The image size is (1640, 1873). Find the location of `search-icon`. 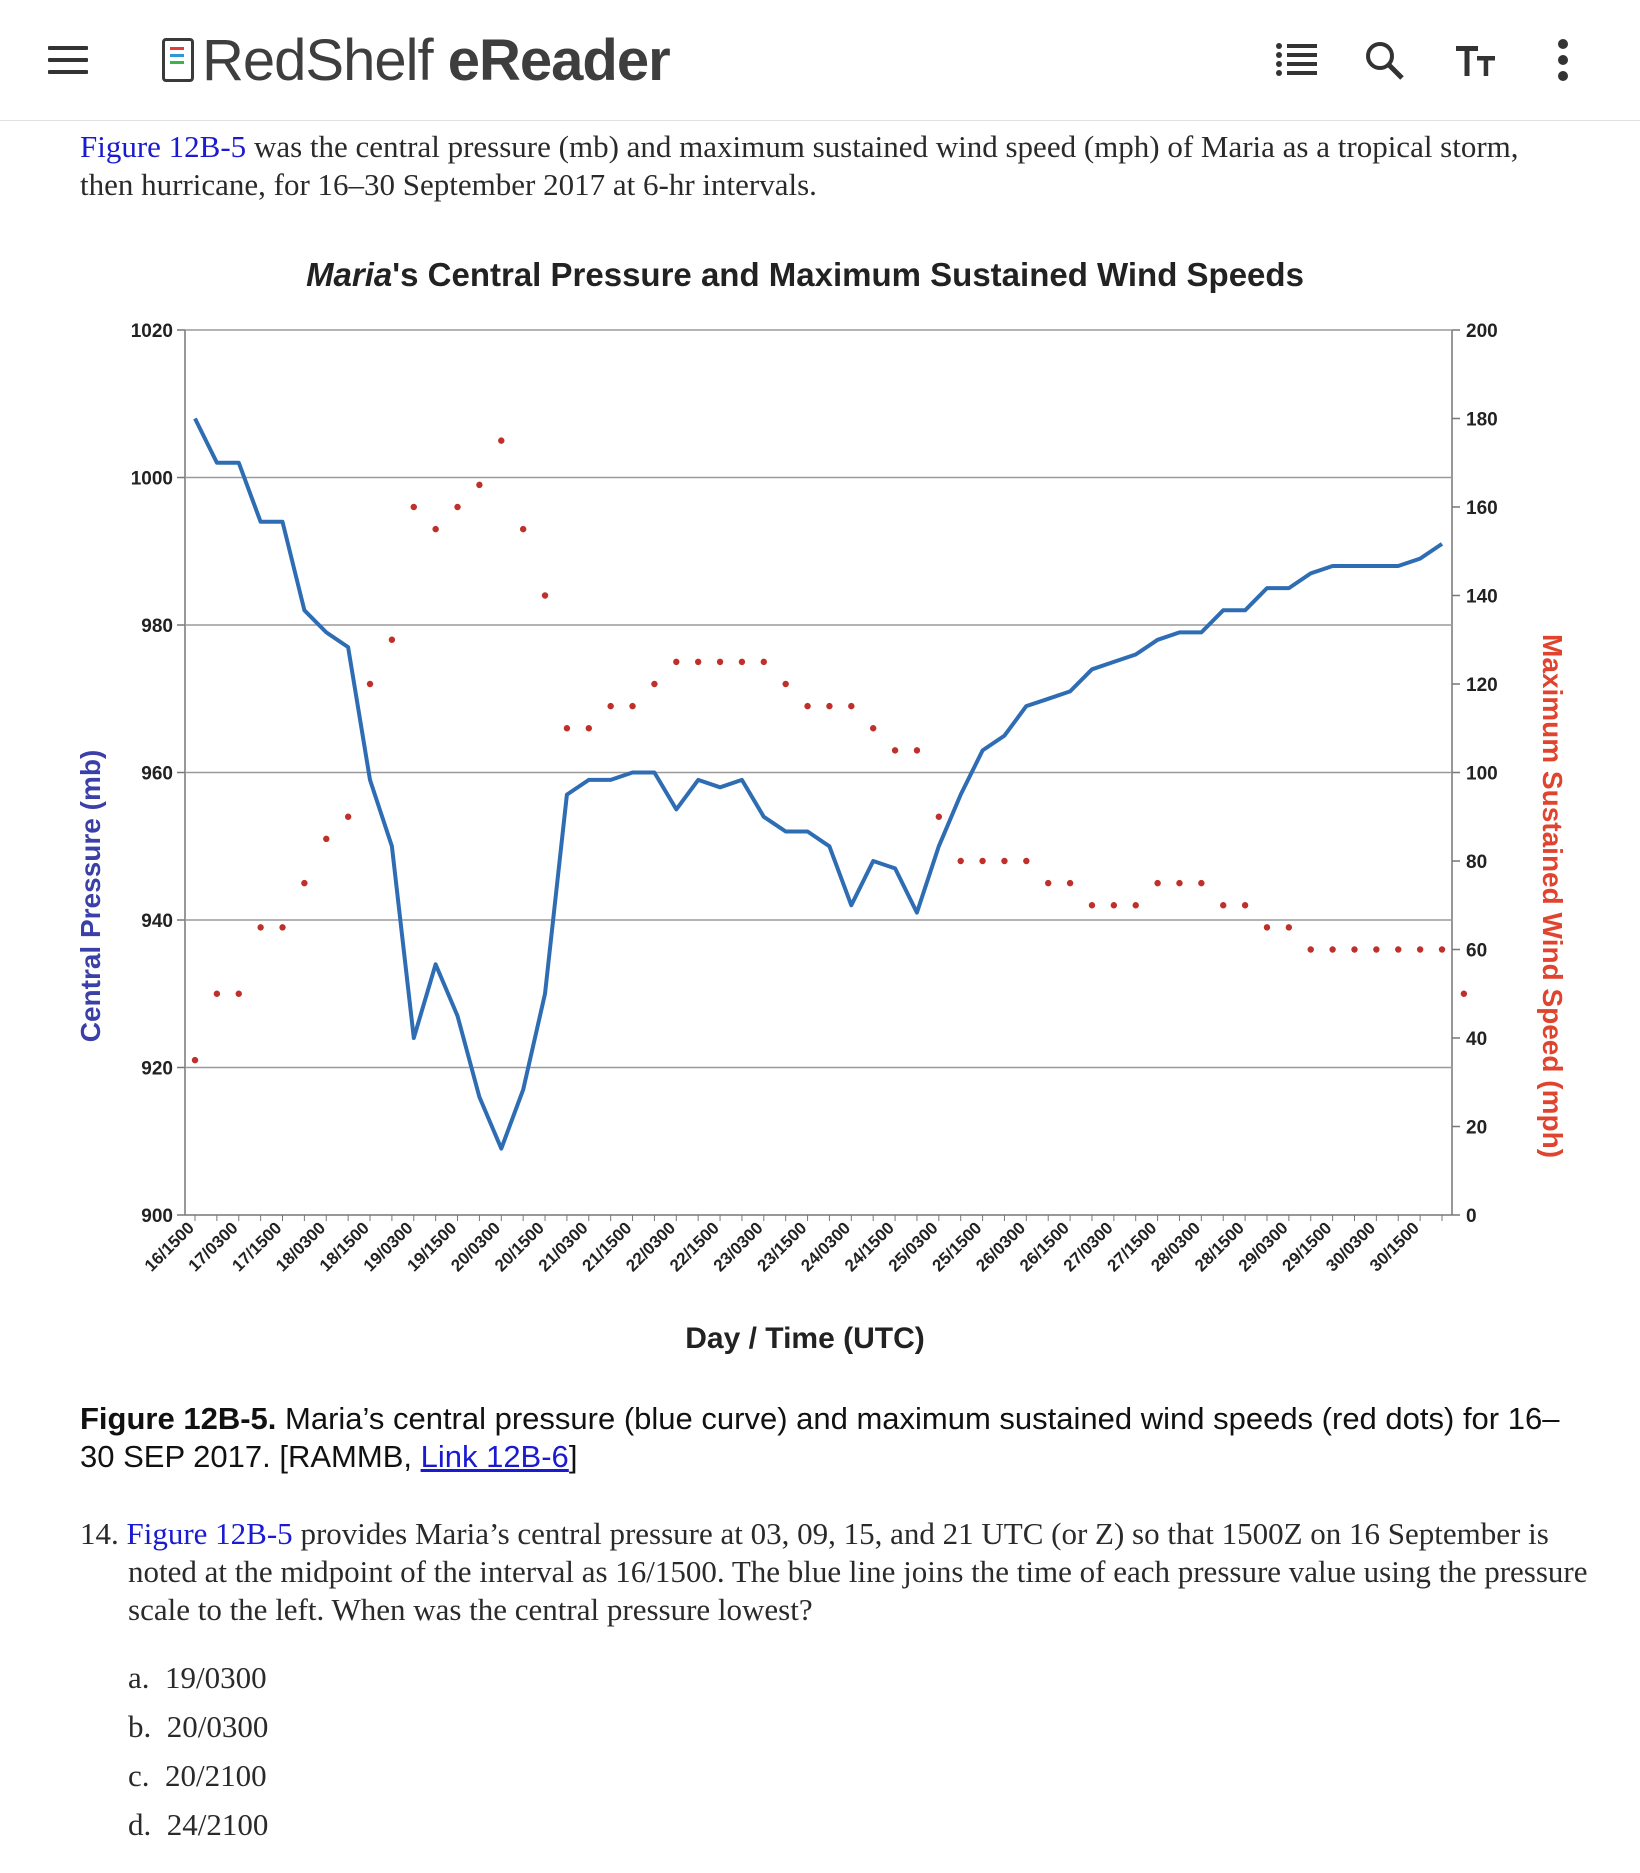

search-icon is located at coordinates (1384, 60).